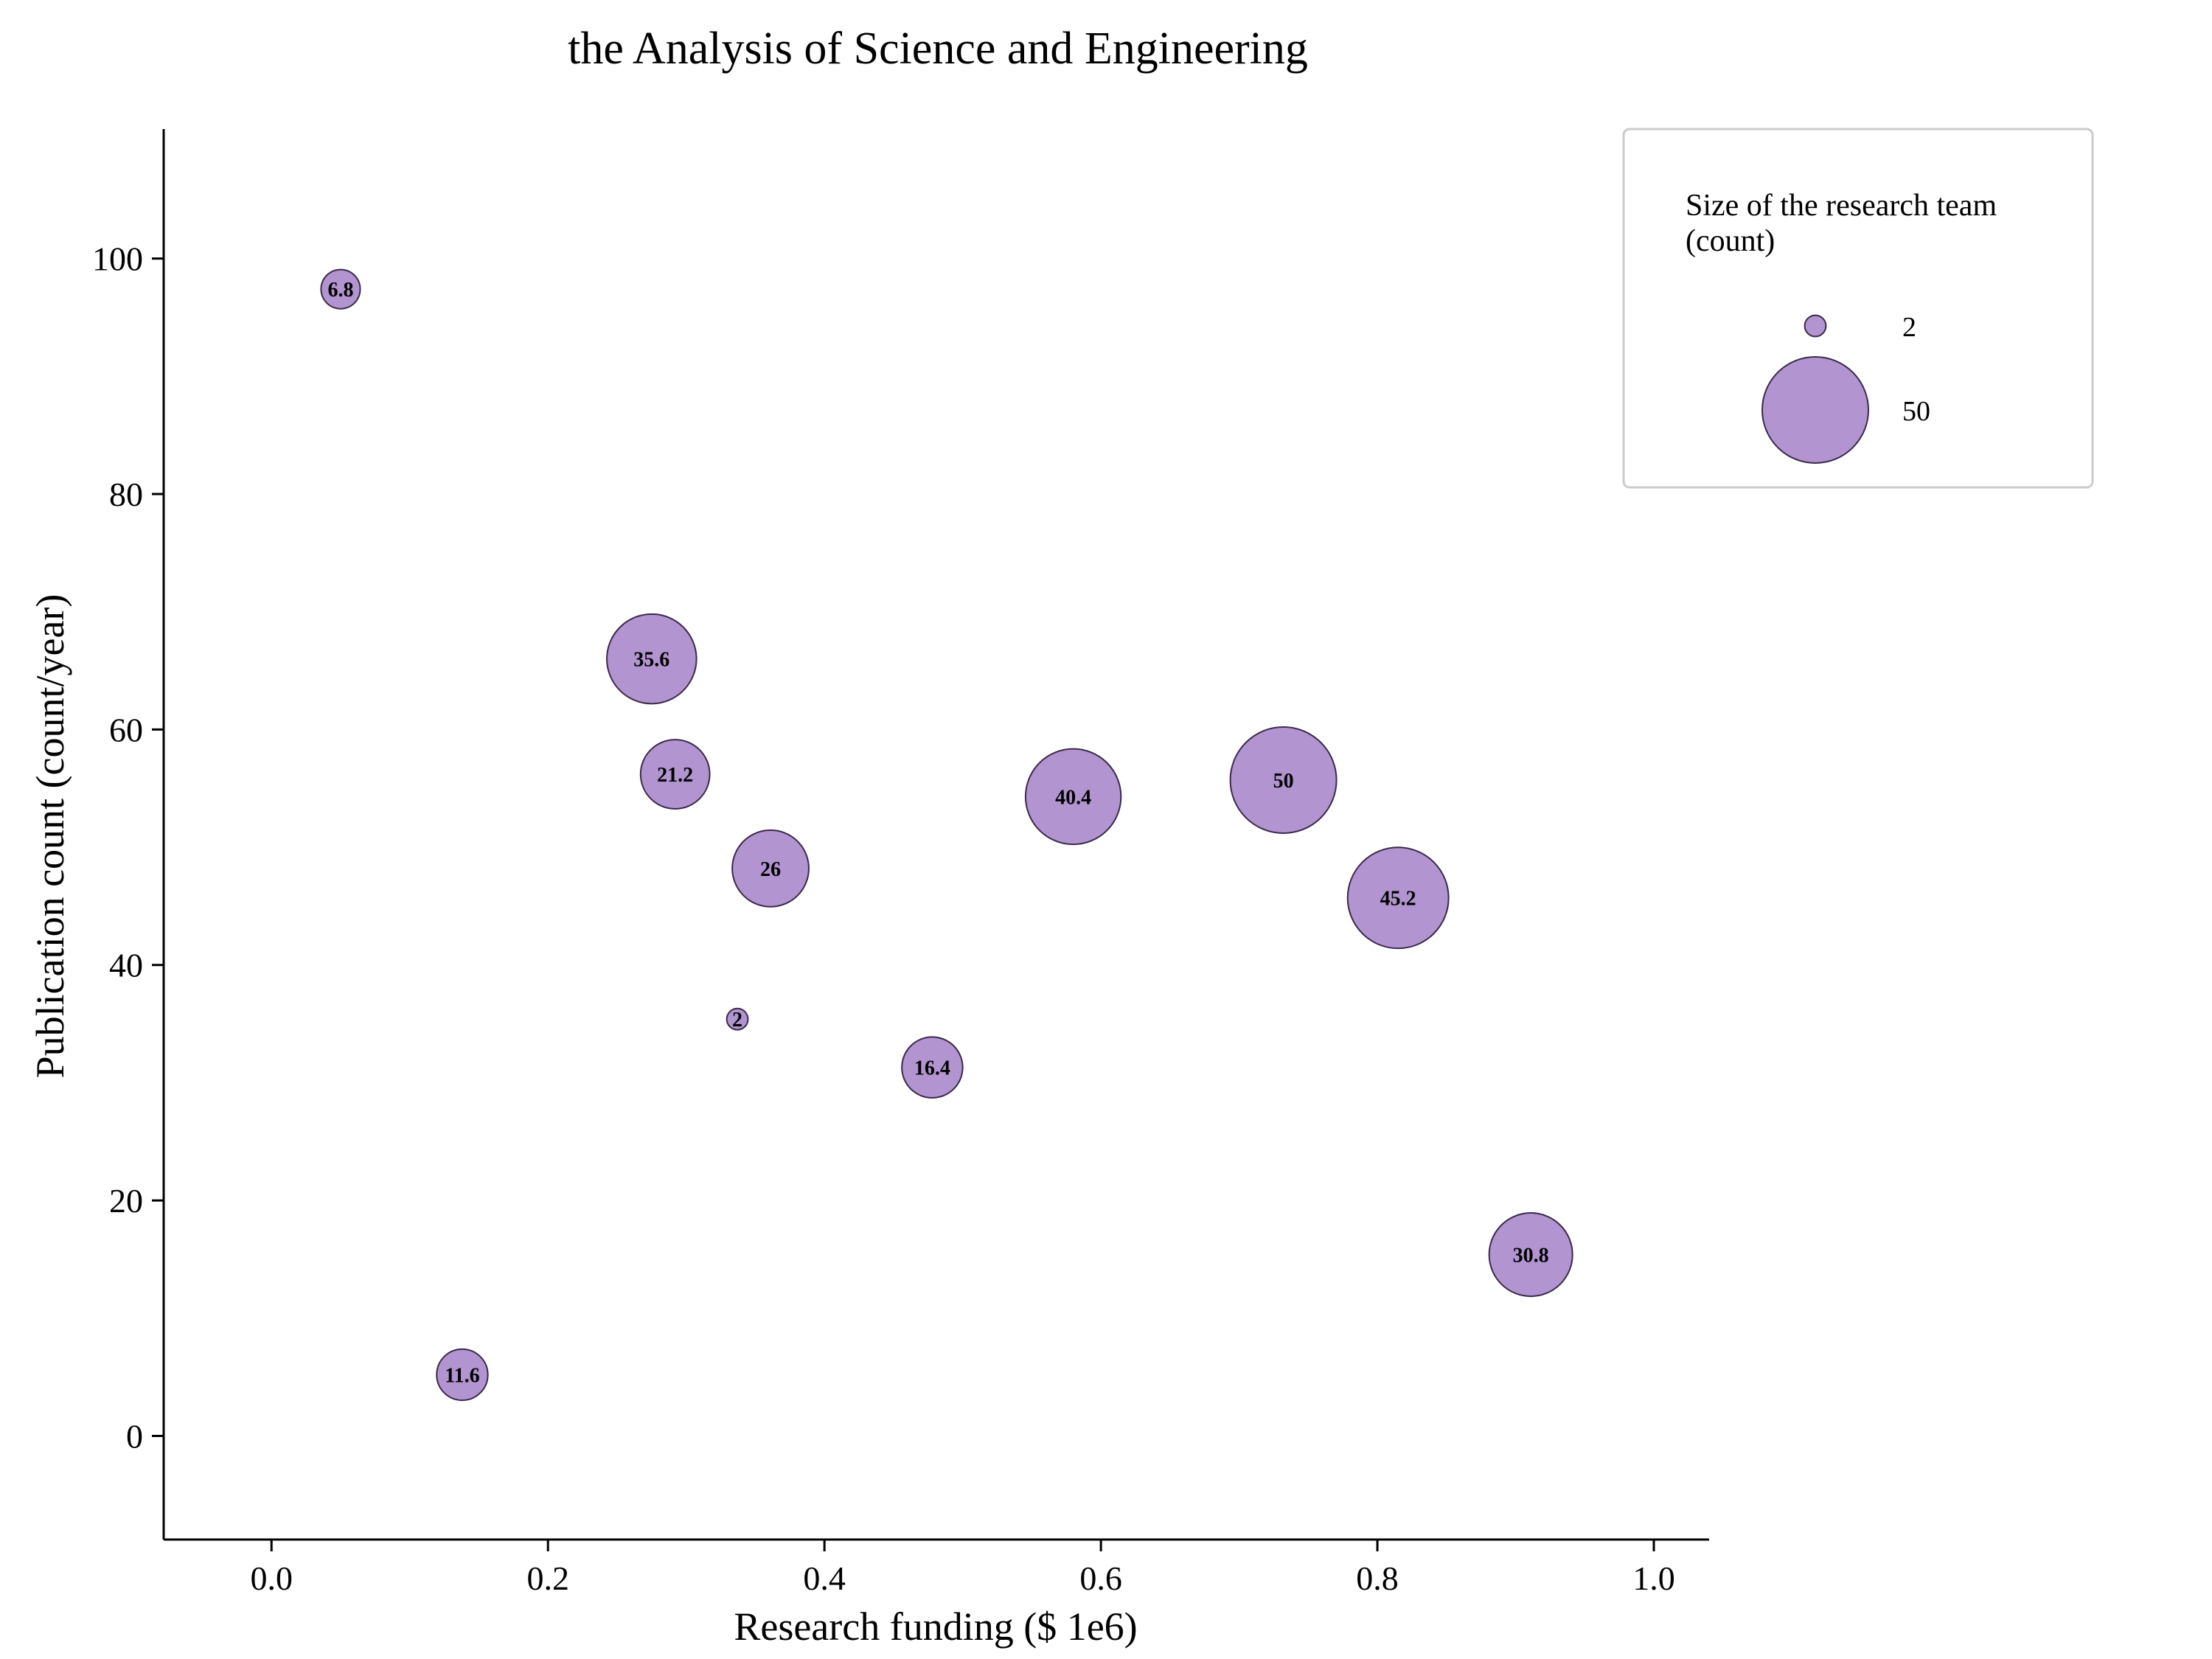 The width and height of the screenshot is (2212, 1659). Describe the element at coordinates (1100, 1578) in the screenshot. I see `x-tick-label: 0.6` at that location.